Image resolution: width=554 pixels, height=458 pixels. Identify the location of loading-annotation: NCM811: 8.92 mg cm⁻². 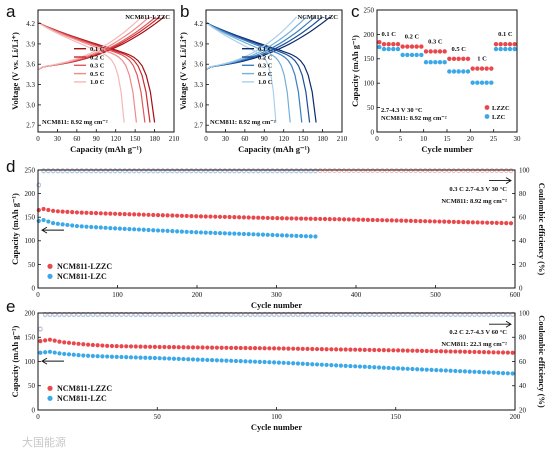
(414, 118).